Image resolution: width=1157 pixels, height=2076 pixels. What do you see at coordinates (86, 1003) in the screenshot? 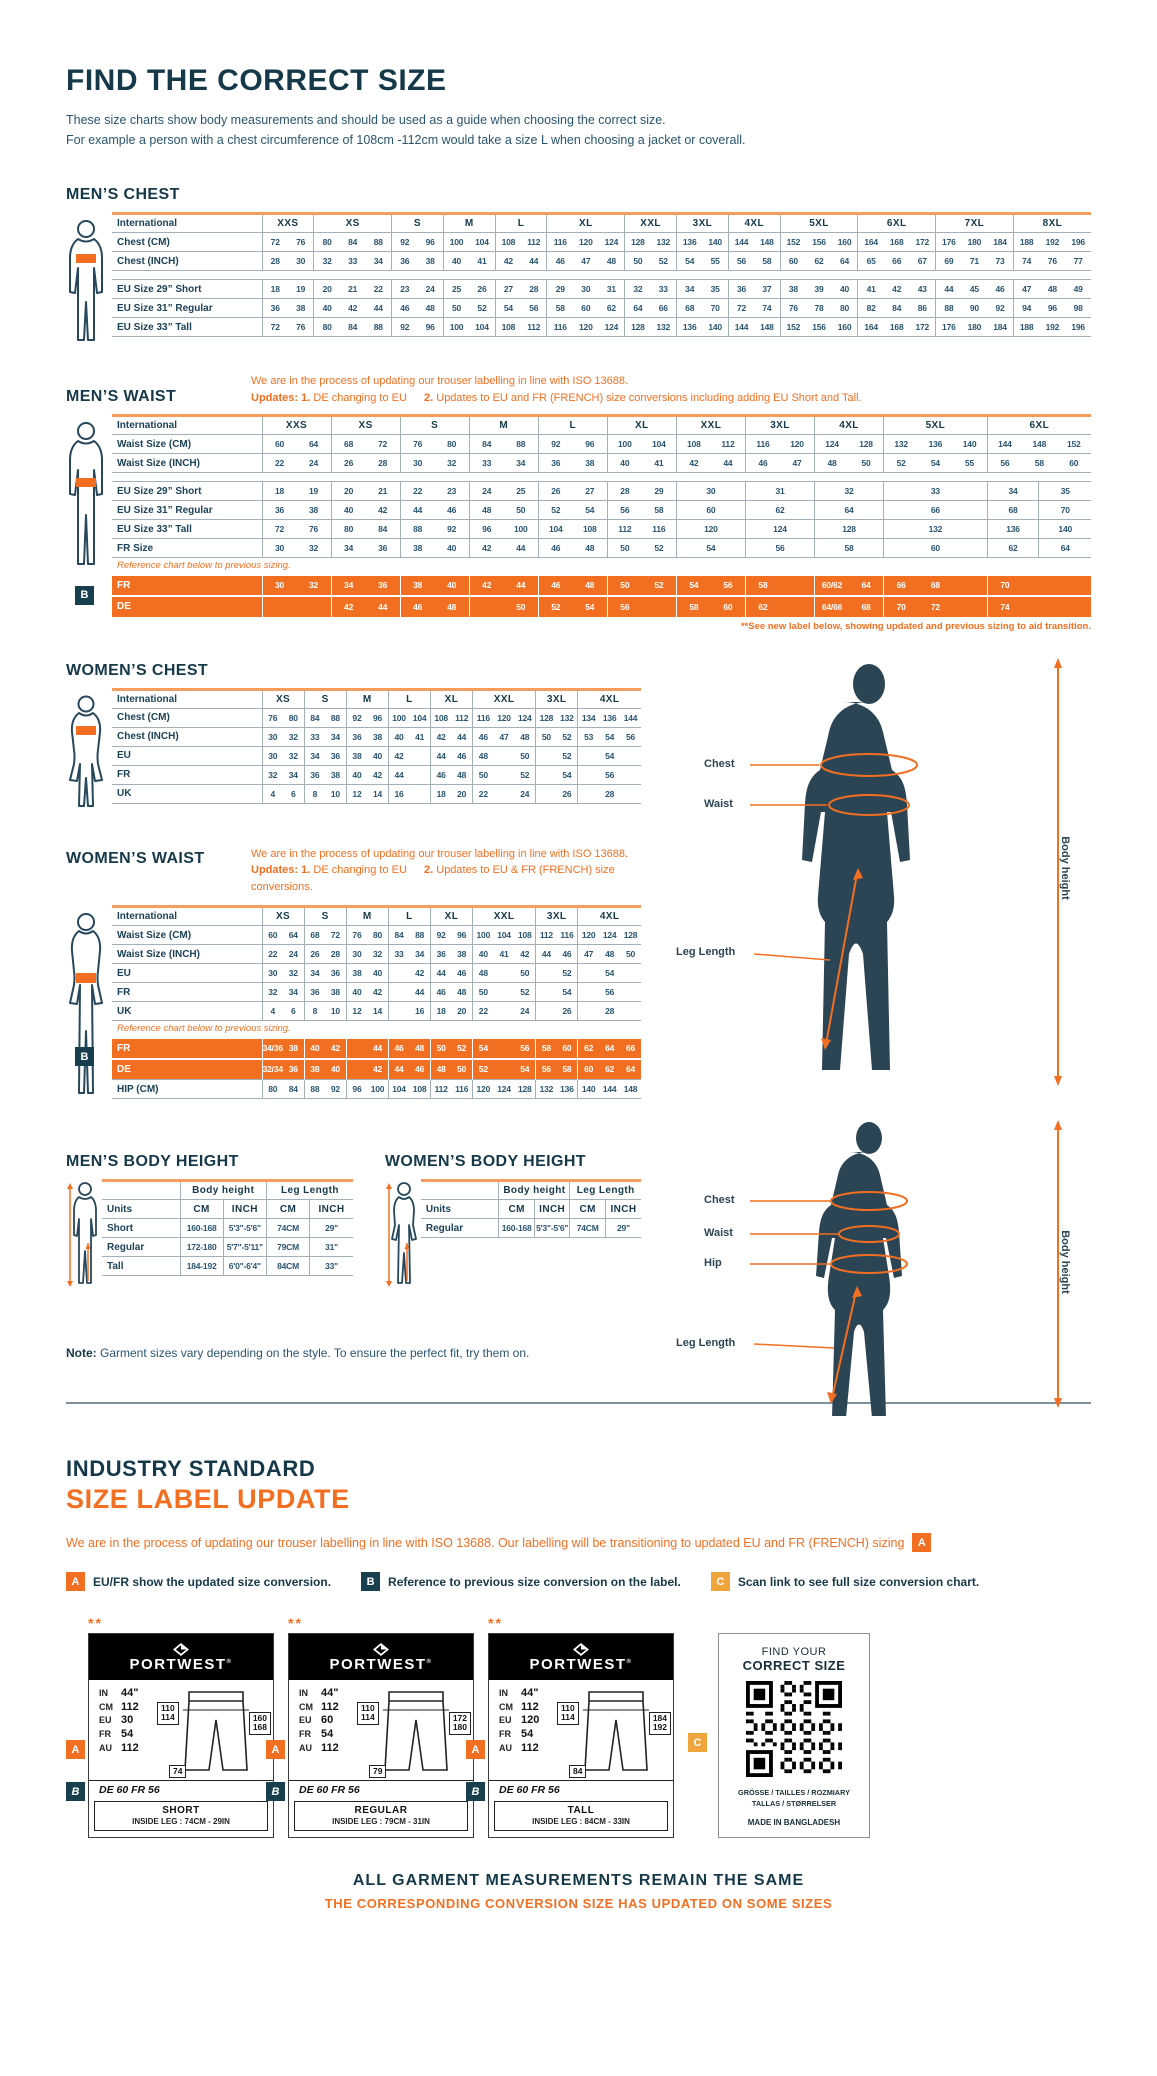
I see `female-figure-waist-icon` at bounding box center [86, 1003].